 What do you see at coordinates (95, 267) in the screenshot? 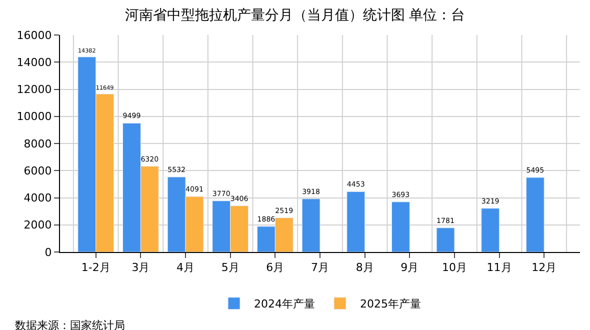
I see `x-tick-label: 1-2月` at bounding box center [95, 267].